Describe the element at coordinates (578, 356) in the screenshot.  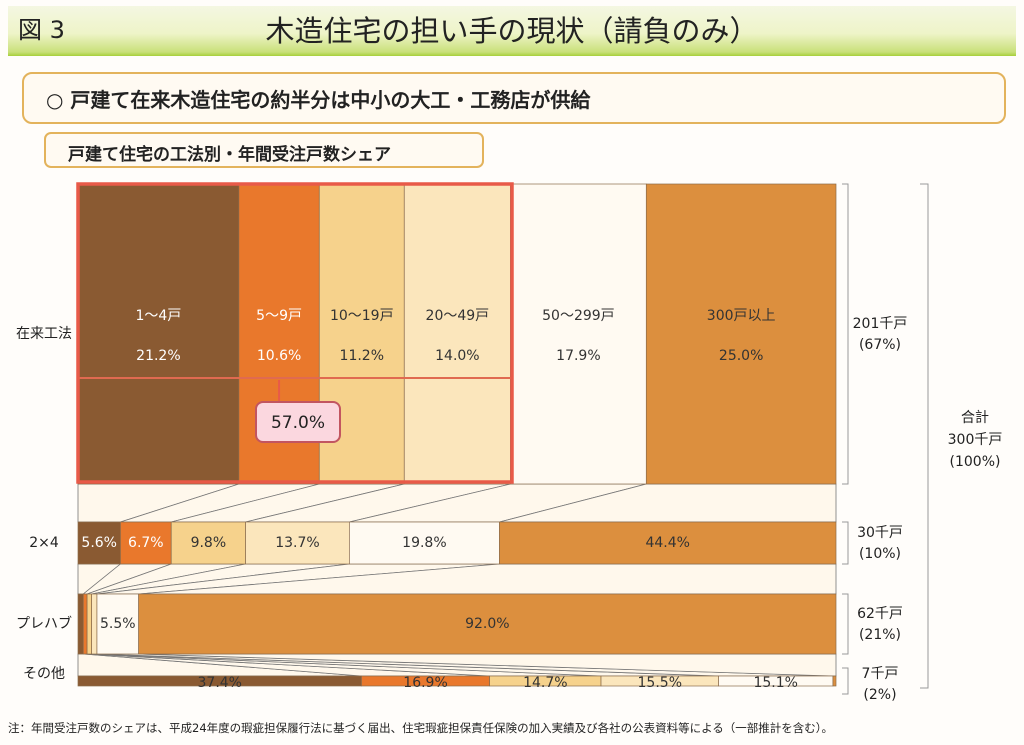
I see `data-label: 17.9%` at that location.